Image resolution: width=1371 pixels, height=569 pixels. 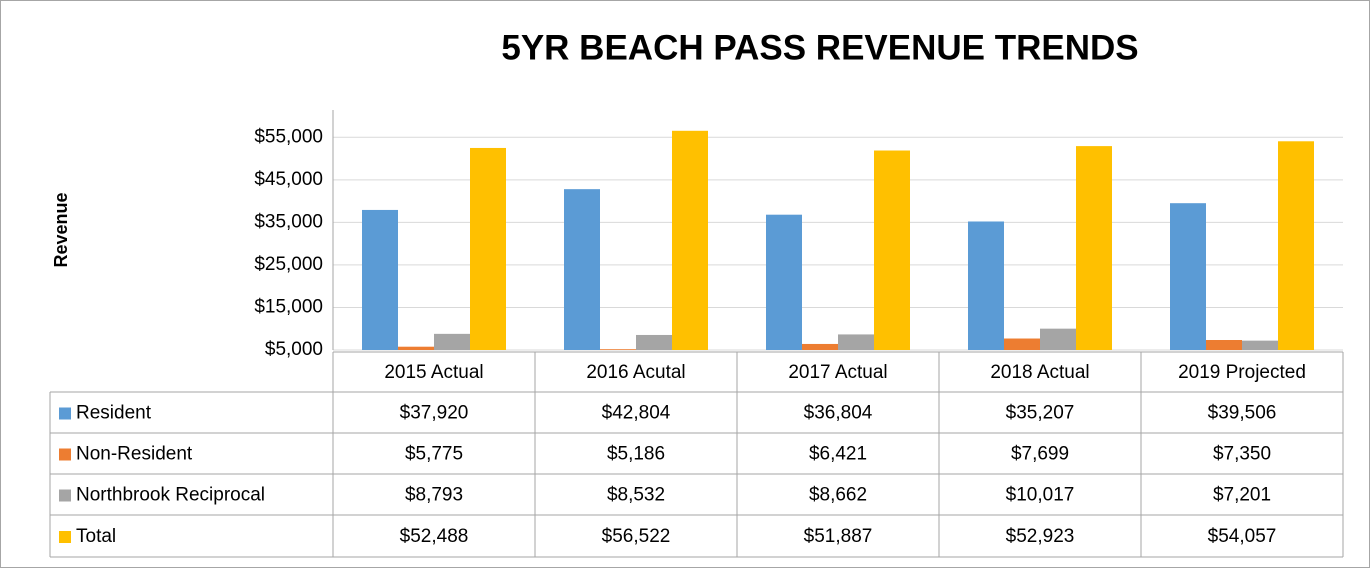 I want to click on chart-title: 5YR BEACH PASS REVENUE TRENDS, so click(x=819, y=47).